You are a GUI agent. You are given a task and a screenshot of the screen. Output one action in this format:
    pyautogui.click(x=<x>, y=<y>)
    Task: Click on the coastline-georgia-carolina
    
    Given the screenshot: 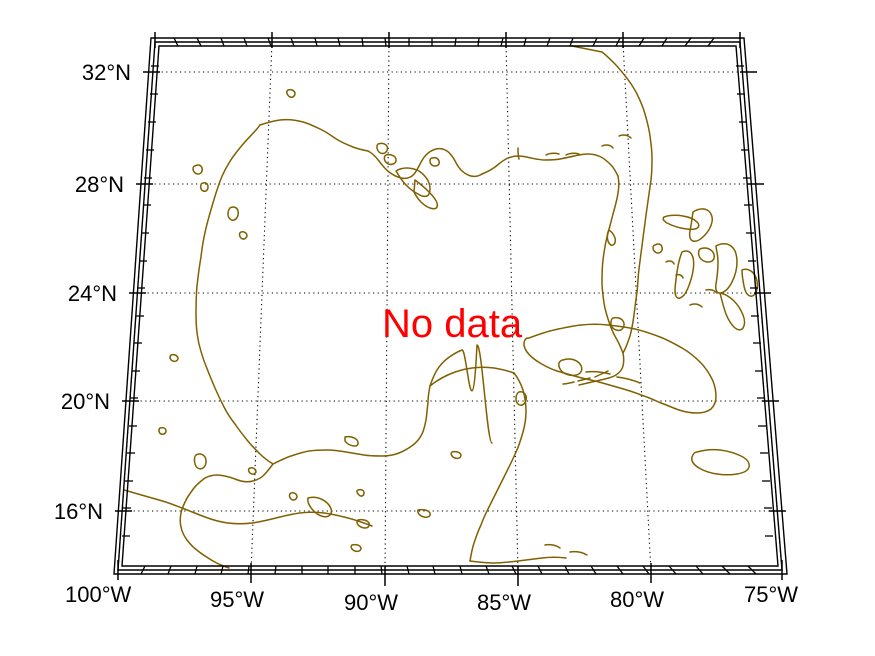 What is the action you would take?
    pyautogui.click(x=587, y=49)
    